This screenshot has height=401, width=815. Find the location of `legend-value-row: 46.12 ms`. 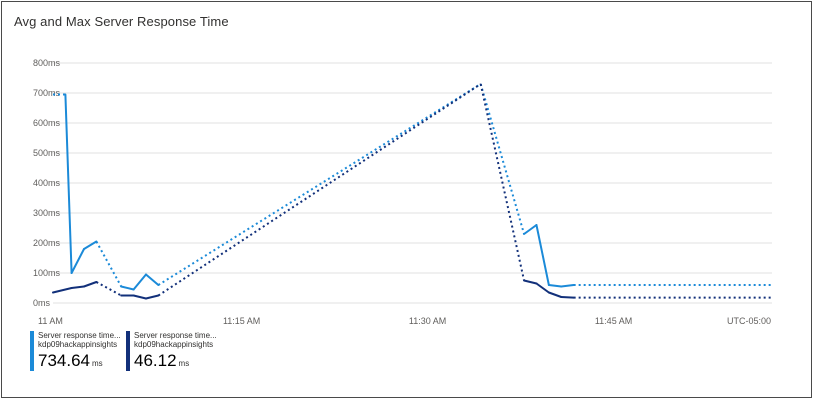

legend-value-row: 46.12 ms is located at coordinates (177, 361).